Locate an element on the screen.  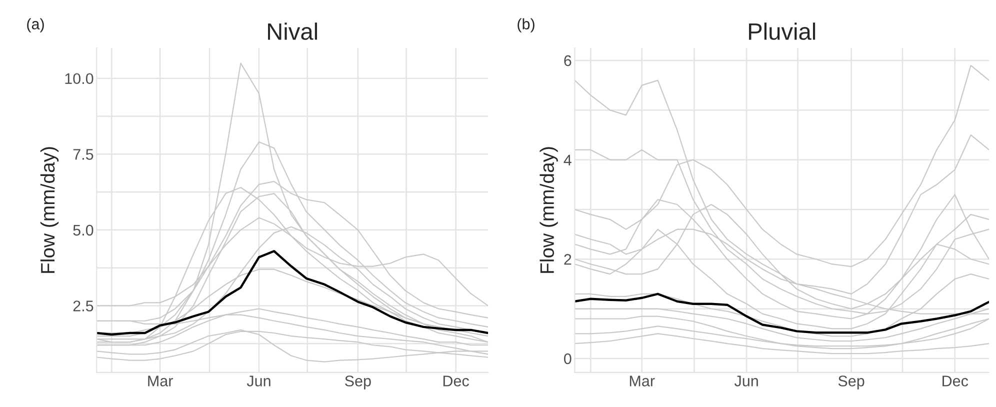
y-tick-label: 4 is located at coordinates (568, 160).